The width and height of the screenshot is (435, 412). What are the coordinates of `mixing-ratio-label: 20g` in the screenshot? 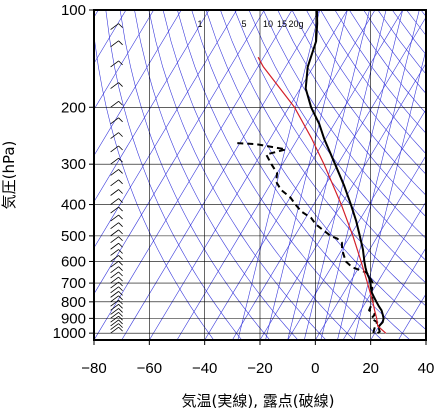 It's located at (295, 24).